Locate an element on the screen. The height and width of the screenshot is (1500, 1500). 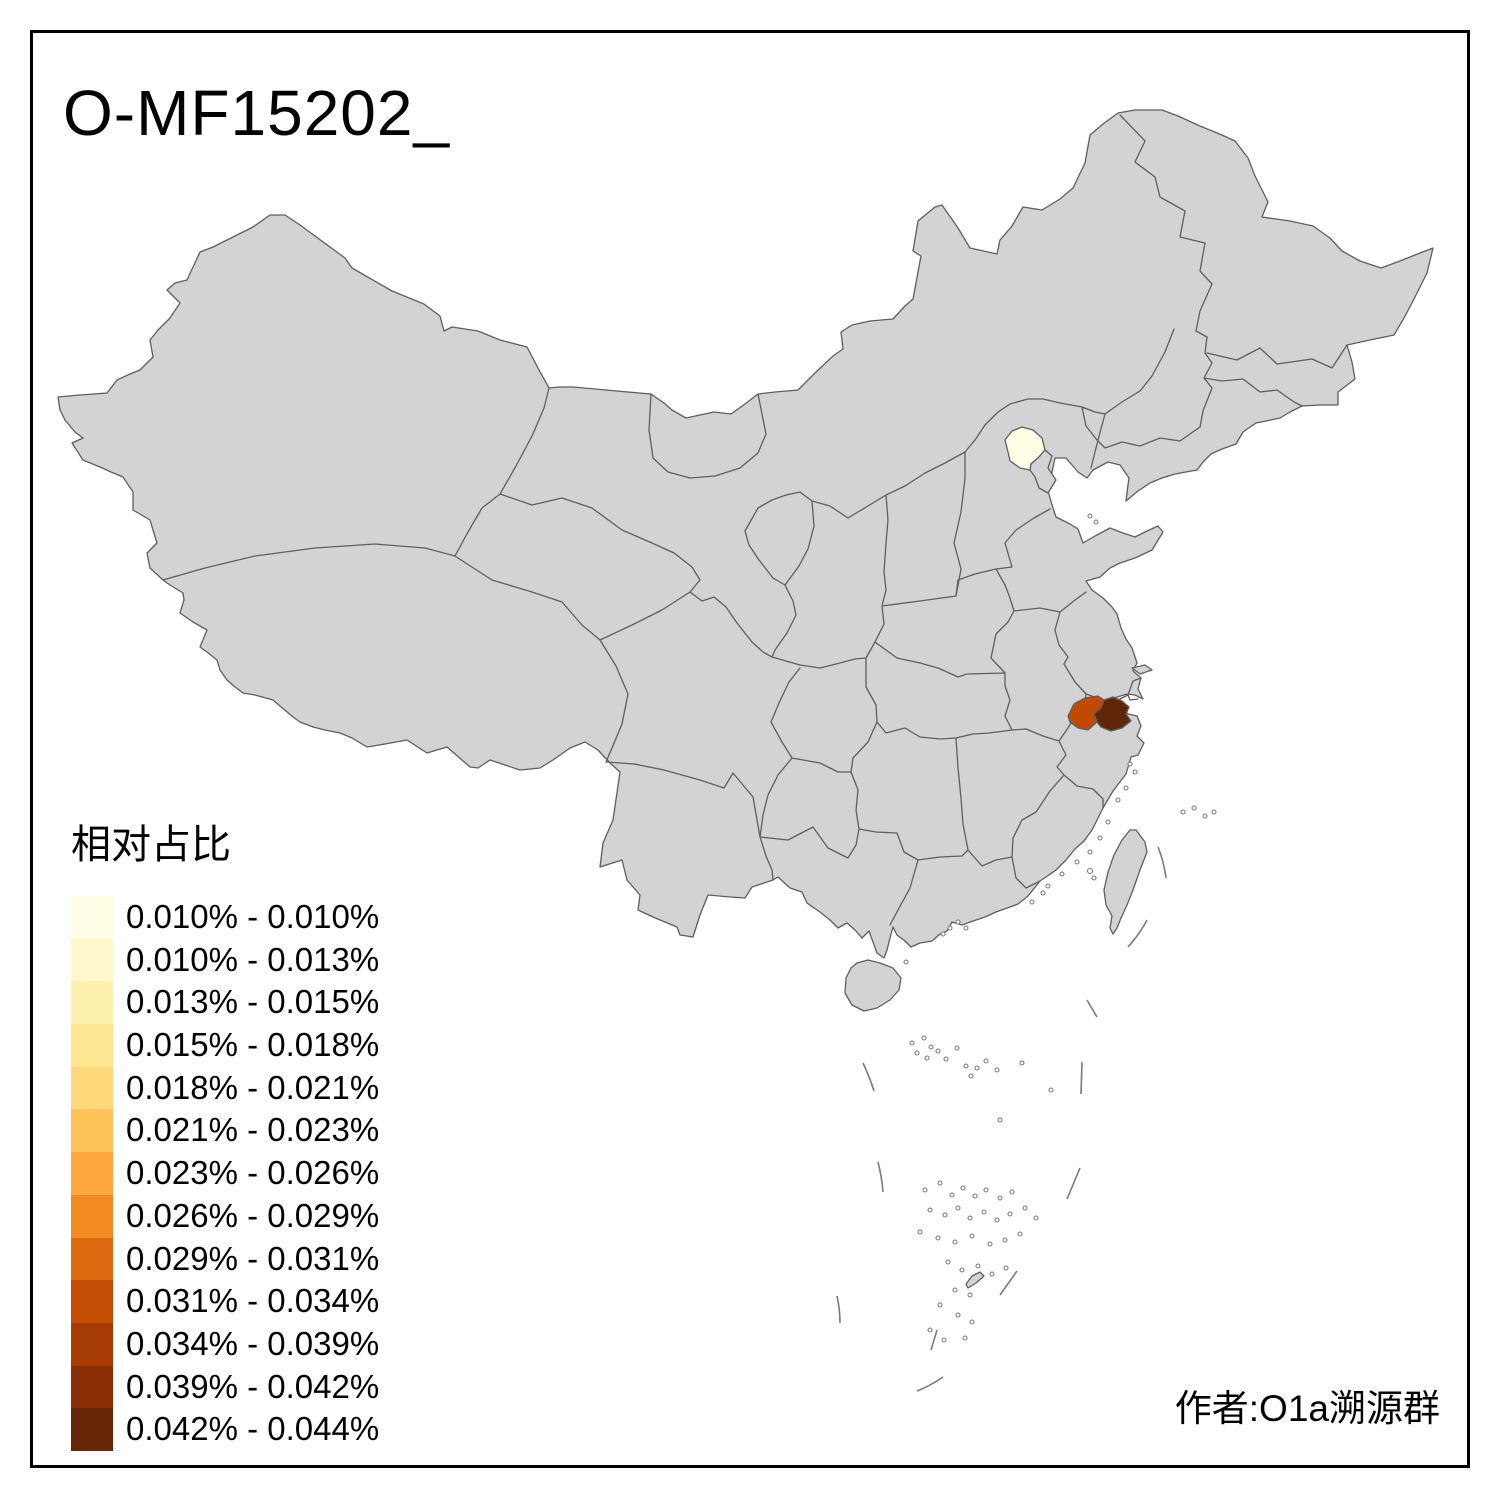
nine-dash-line is located at coordinates (1001, 1119).